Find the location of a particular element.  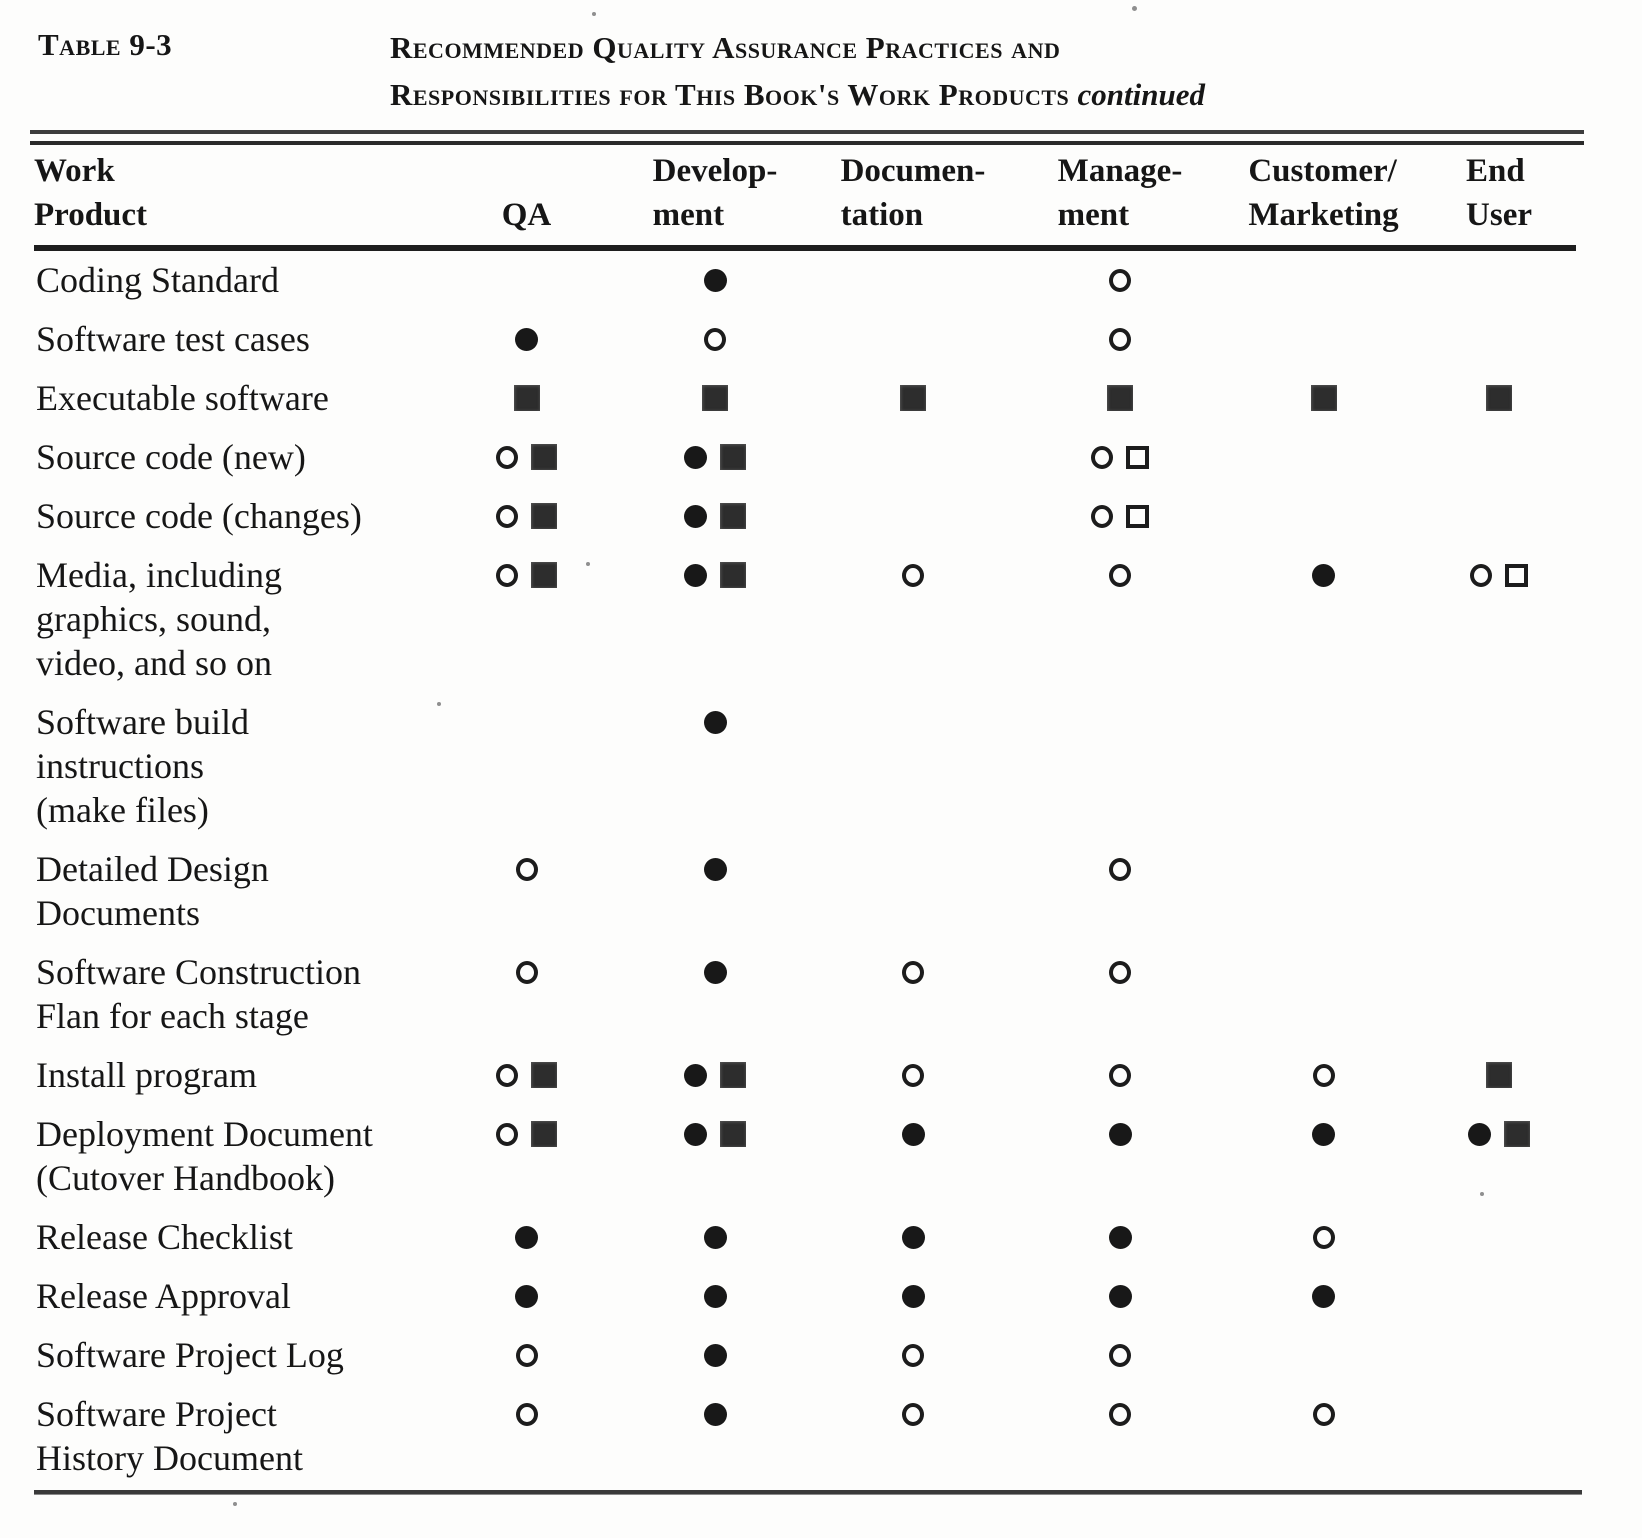

table-number-label: Table 9-3 is located at coordinates (105, 44).